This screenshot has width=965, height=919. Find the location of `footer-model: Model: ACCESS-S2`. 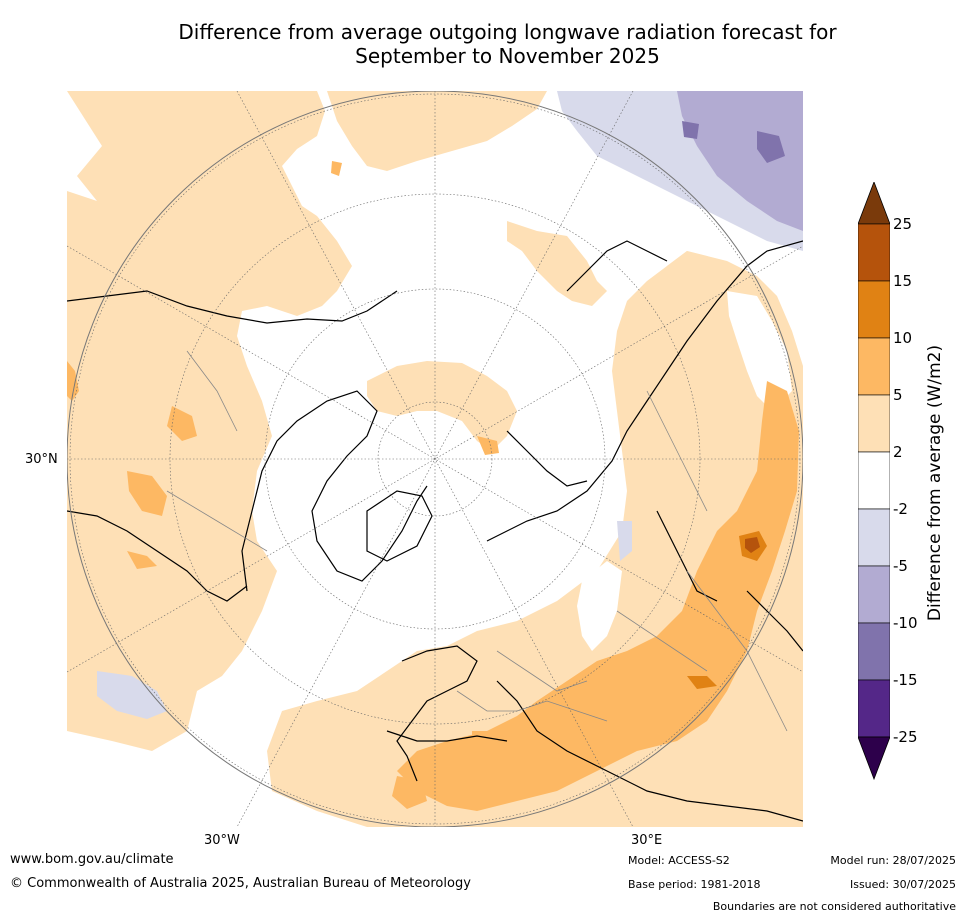

footer-model: Model: ACCESS-S2 is located at coordinates (679, 860).